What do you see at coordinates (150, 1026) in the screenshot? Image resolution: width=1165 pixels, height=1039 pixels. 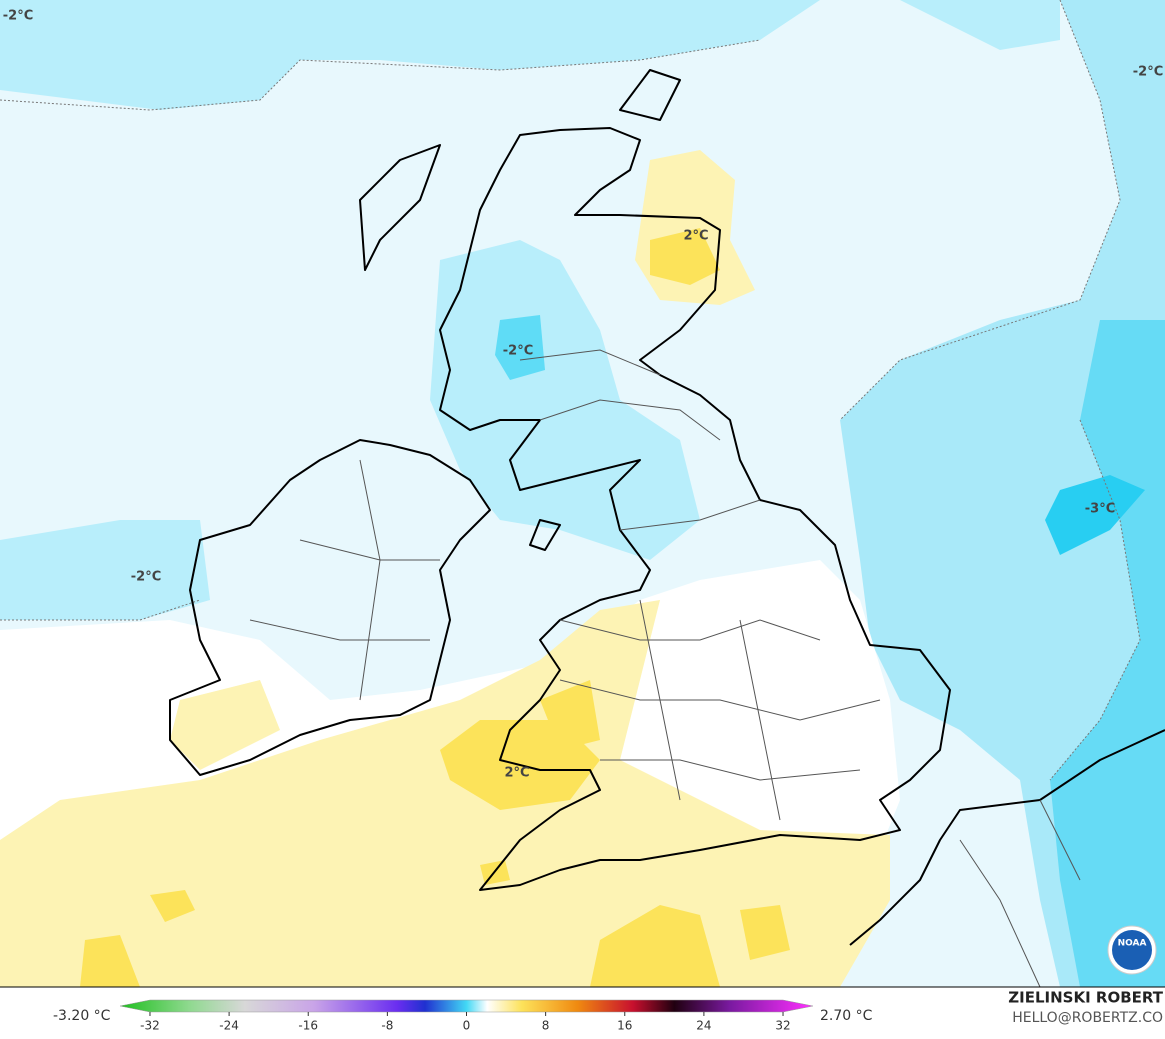 I see `colorbar-tick-label: -32` at bounding box center [150, 1026].